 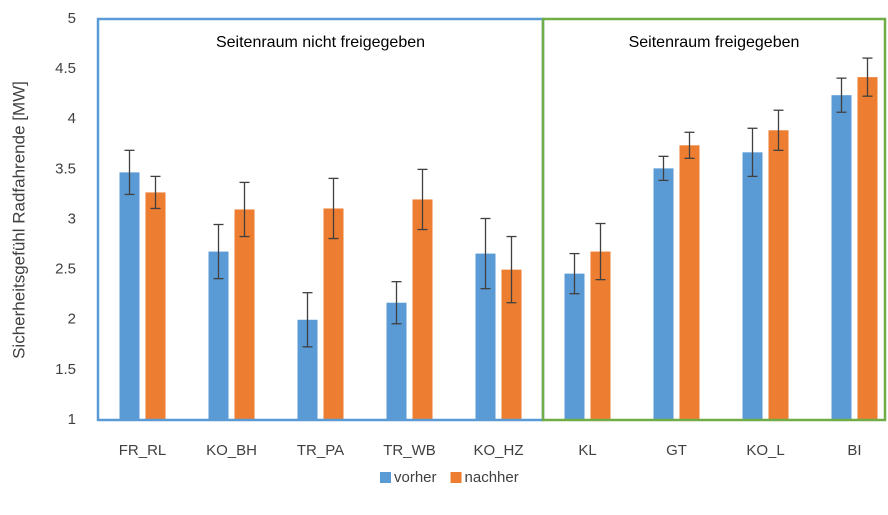 I want to click on y-tick-label: 2.5, so click(x=65, y=269).